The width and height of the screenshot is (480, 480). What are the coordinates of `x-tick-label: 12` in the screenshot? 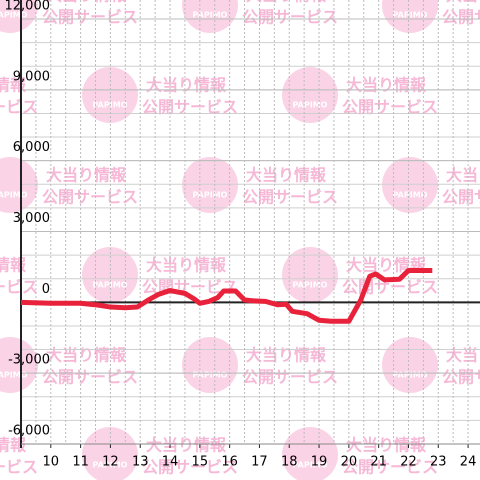 It's located at (110, 462).